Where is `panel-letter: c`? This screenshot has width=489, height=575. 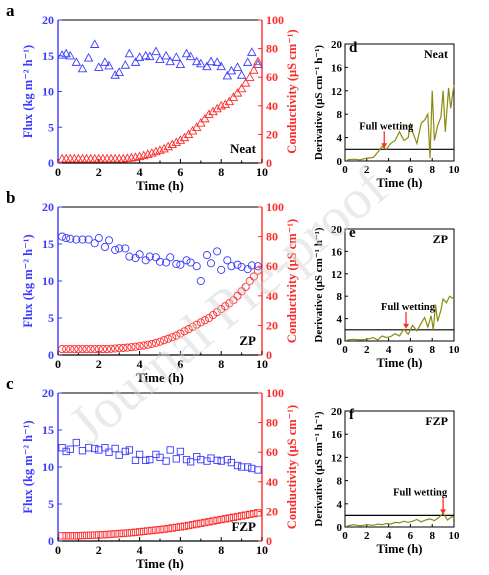 panel-letter: c is located at coordinates (10, 383).